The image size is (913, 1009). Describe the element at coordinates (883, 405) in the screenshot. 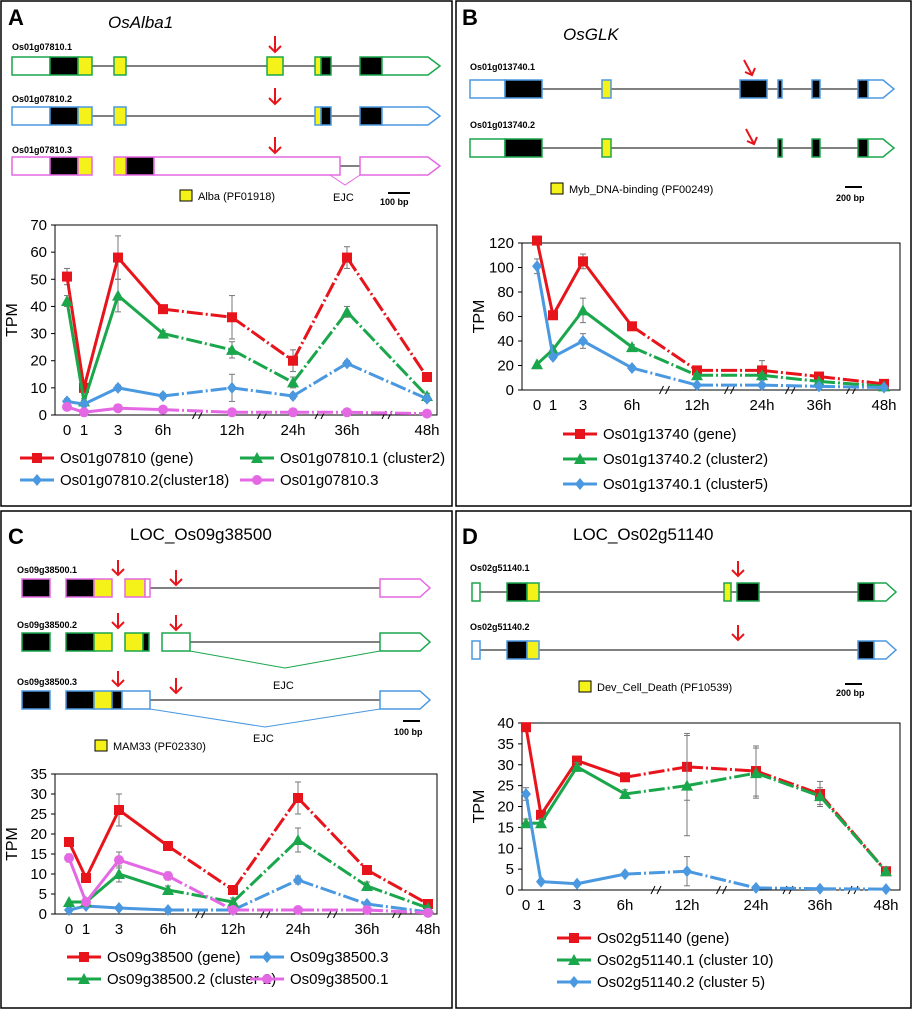

I see `x-tick-label: 48h` at that location.